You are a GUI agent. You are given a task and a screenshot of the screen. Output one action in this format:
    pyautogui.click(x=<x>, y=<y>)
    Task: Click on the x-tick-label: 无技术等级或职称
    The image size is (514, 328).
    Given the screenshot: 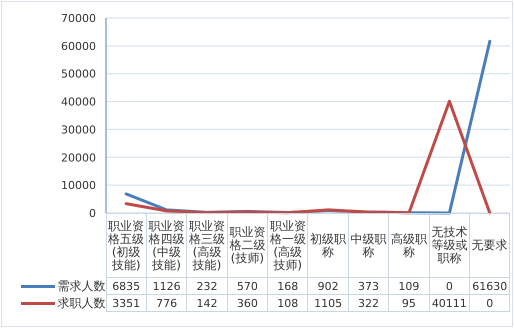 What is the action you would take?
    pyautogui.click(x=449, y=246)
    